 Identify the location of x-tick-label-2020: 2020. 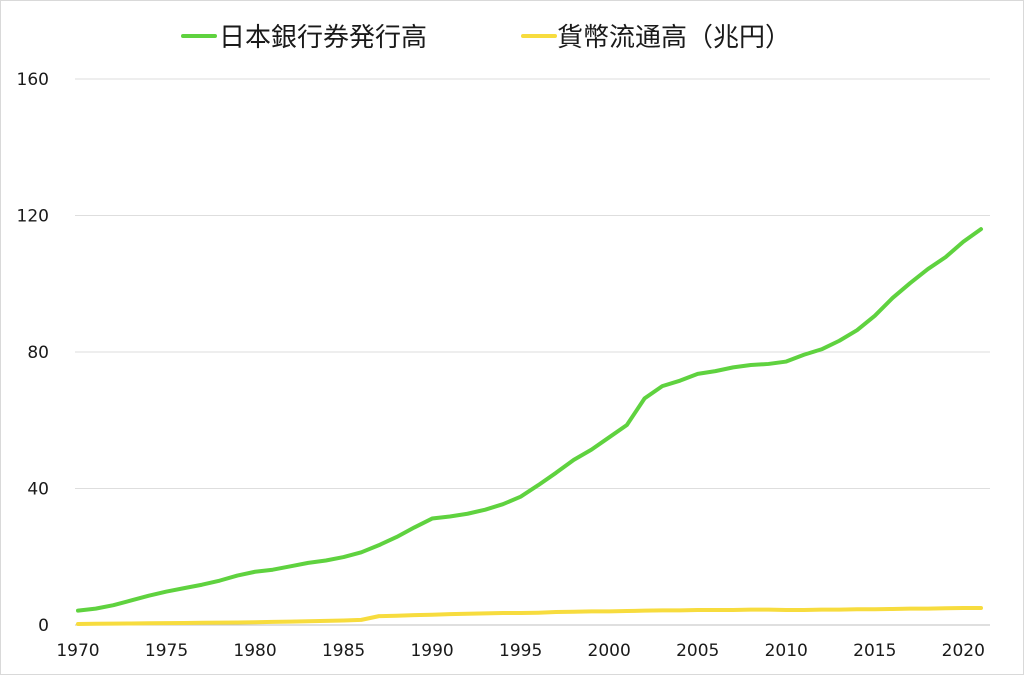
(963, 651).